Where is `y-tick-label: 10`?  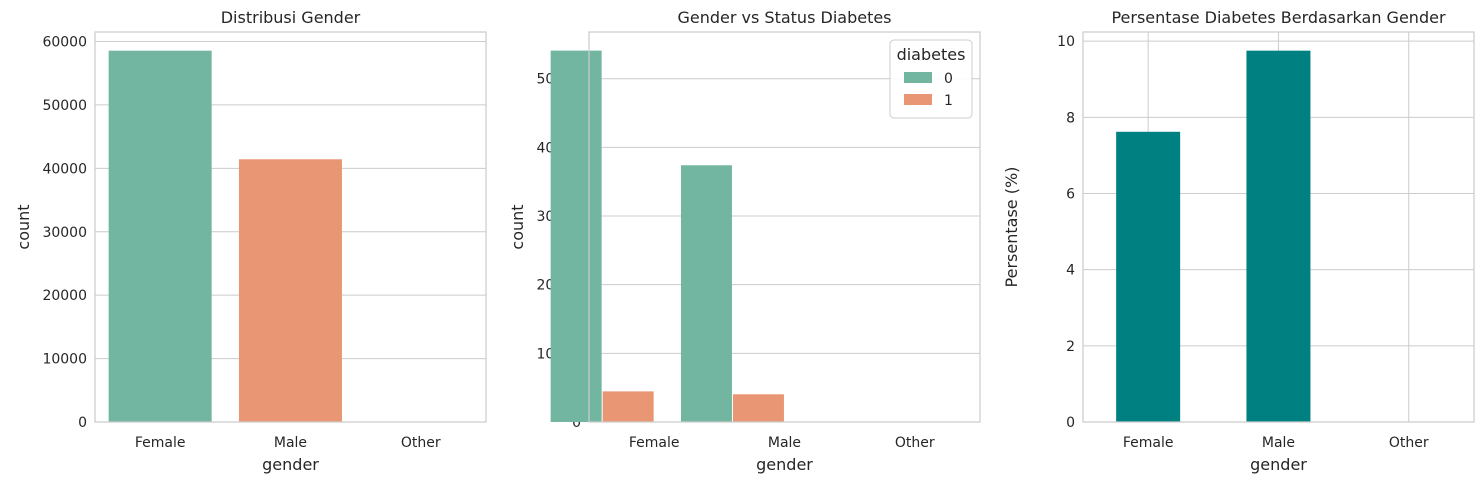
y-tick-label: 10 is located at coordinates (1066, 42).